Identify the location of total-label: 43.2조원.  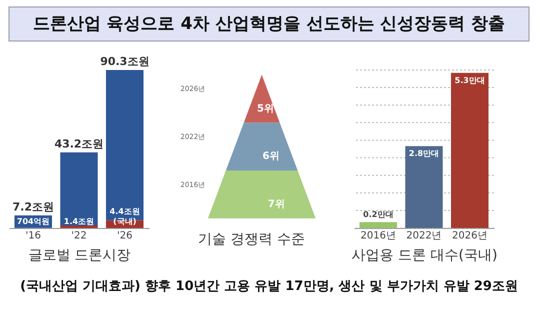
(79, 143).